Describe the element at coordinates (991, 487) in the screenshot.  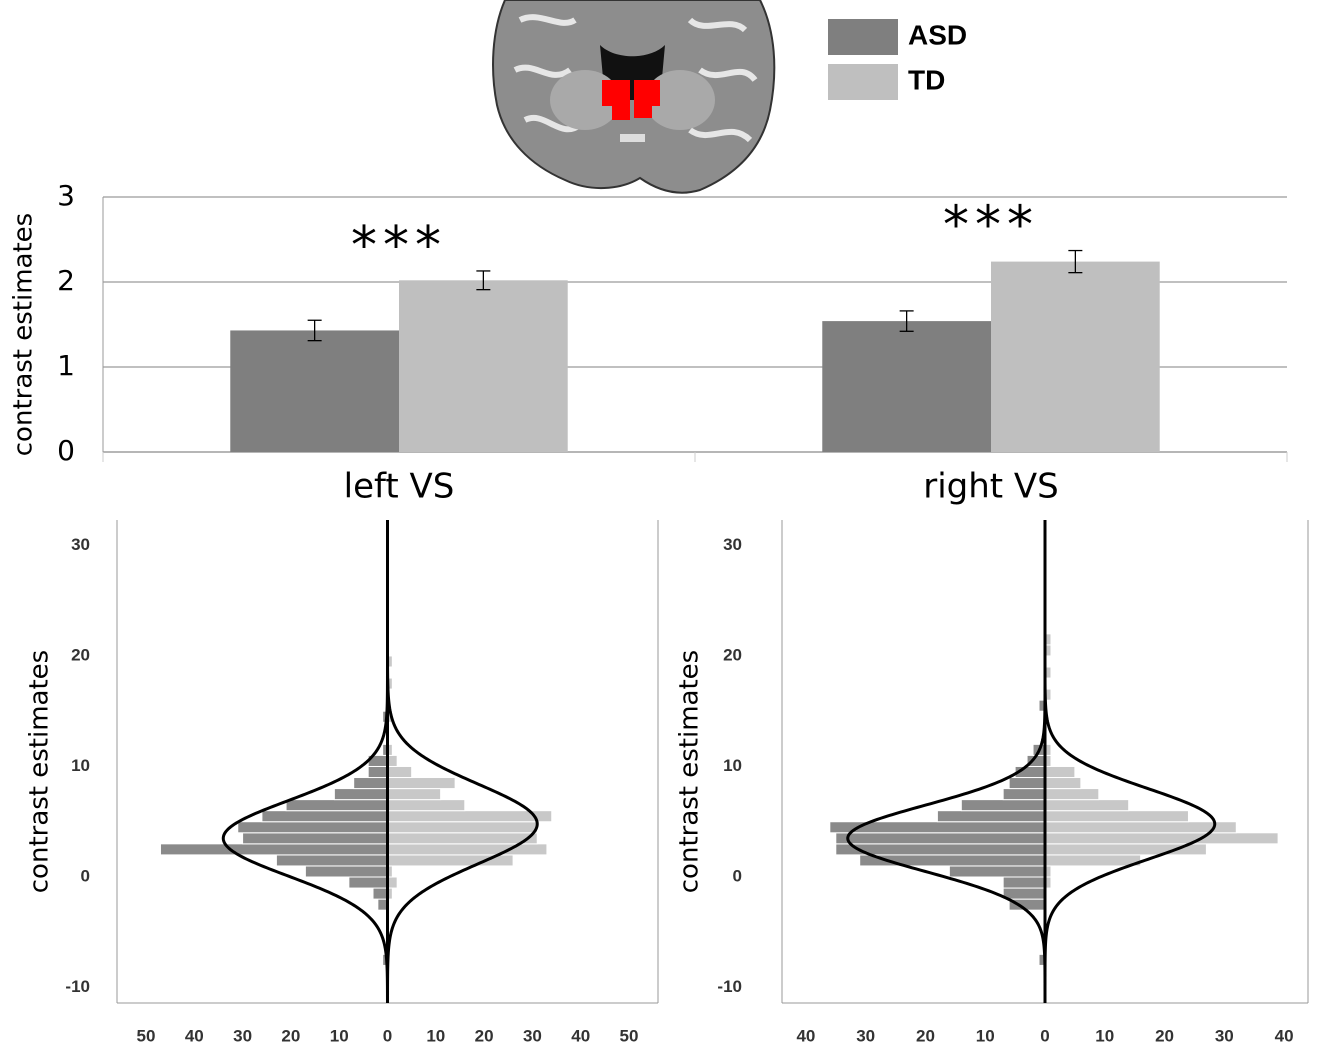
I see `x-tick-label: right VS` at that location.